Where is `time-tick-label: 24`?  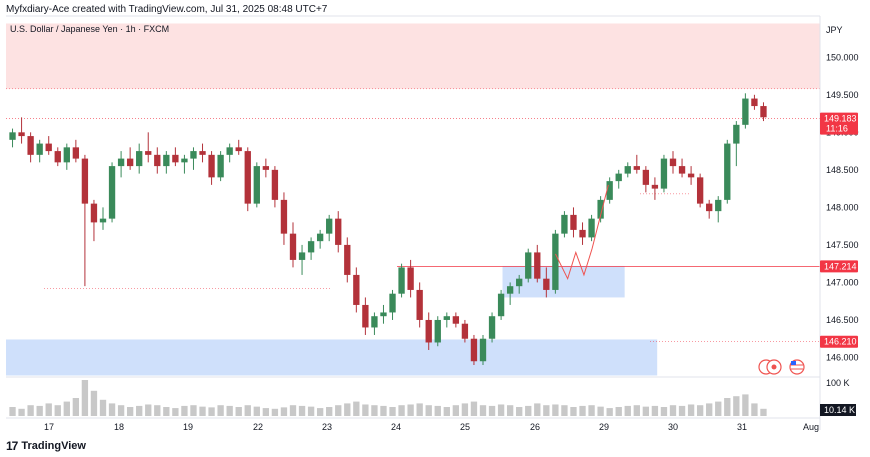
time-tick-label: 24 is located at coordinates (396, 427).